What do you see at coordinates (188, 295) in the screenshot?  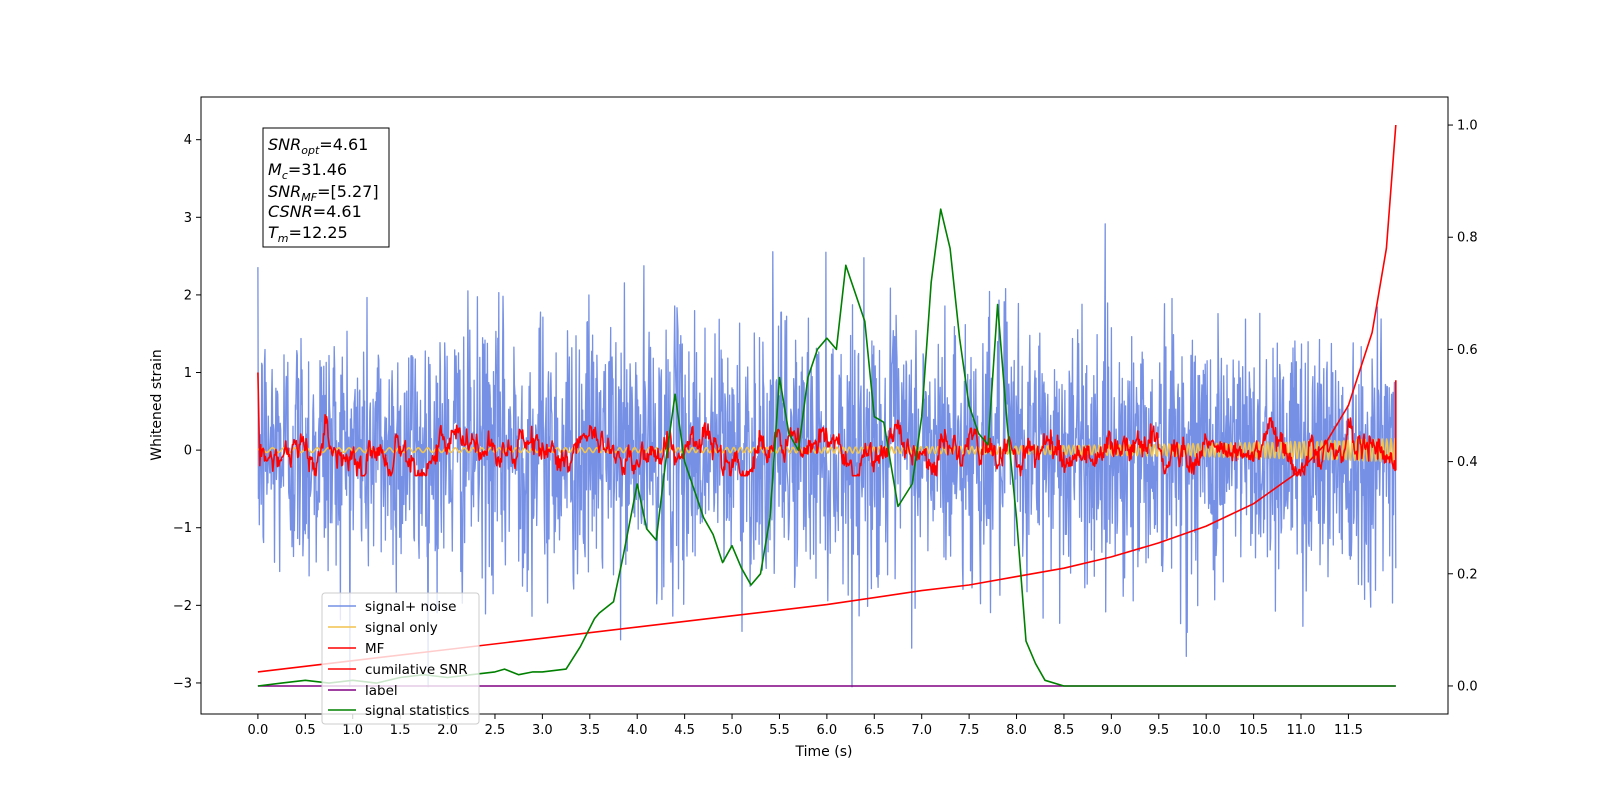 I see `y-tick-left-label: 2` at bounding box center [188, 295].